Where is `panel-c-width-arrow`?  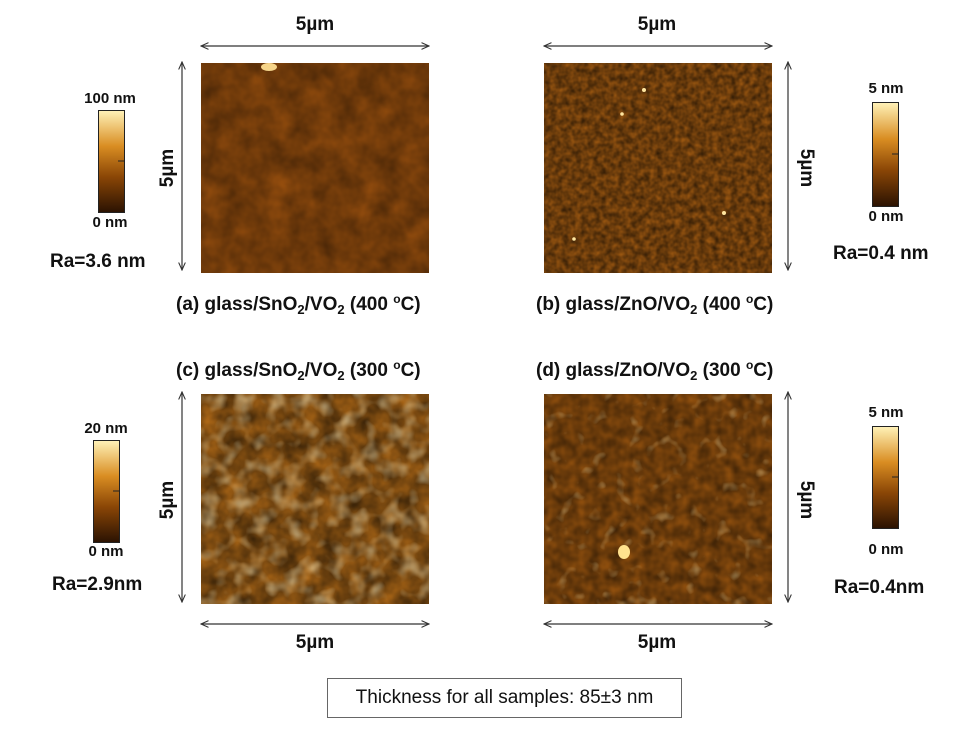
panel-c-width-arrow is located at coordinates (315, 624).